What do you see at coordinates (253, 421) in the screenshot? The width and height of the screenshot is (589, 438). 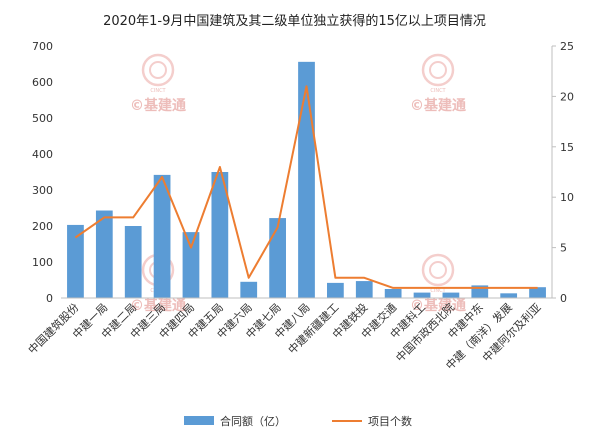 I see `legend-bar-label: 合同额（亿）` at bounding box center [253, 421].